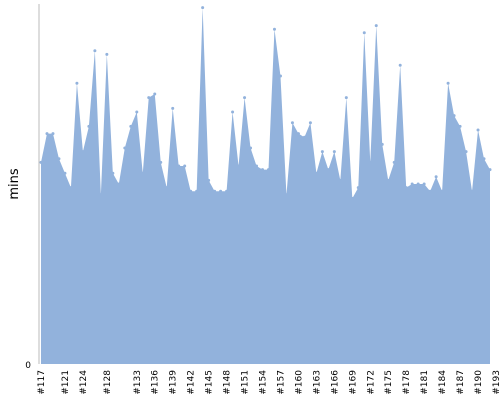 The height and width of the screenshot is (400, 500). What do you see at coordinates (281, 382) in the screenshot?
I see `x-tick-label: #157` at bounding box center [281, 382].